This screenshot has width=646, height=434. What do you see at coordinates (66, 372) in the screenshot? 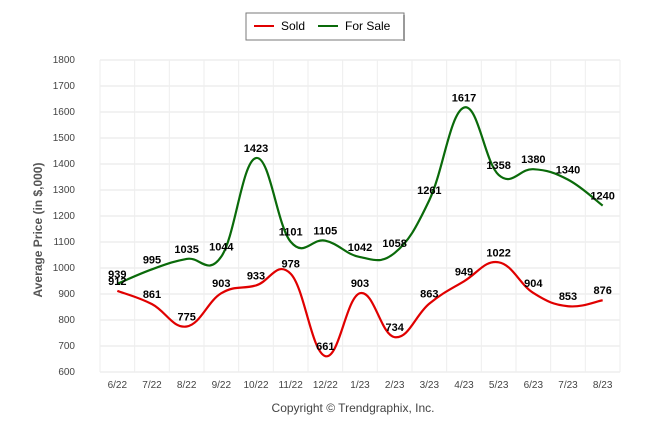
I see `y-tick-label: 600` at bounding box center [66, 372].